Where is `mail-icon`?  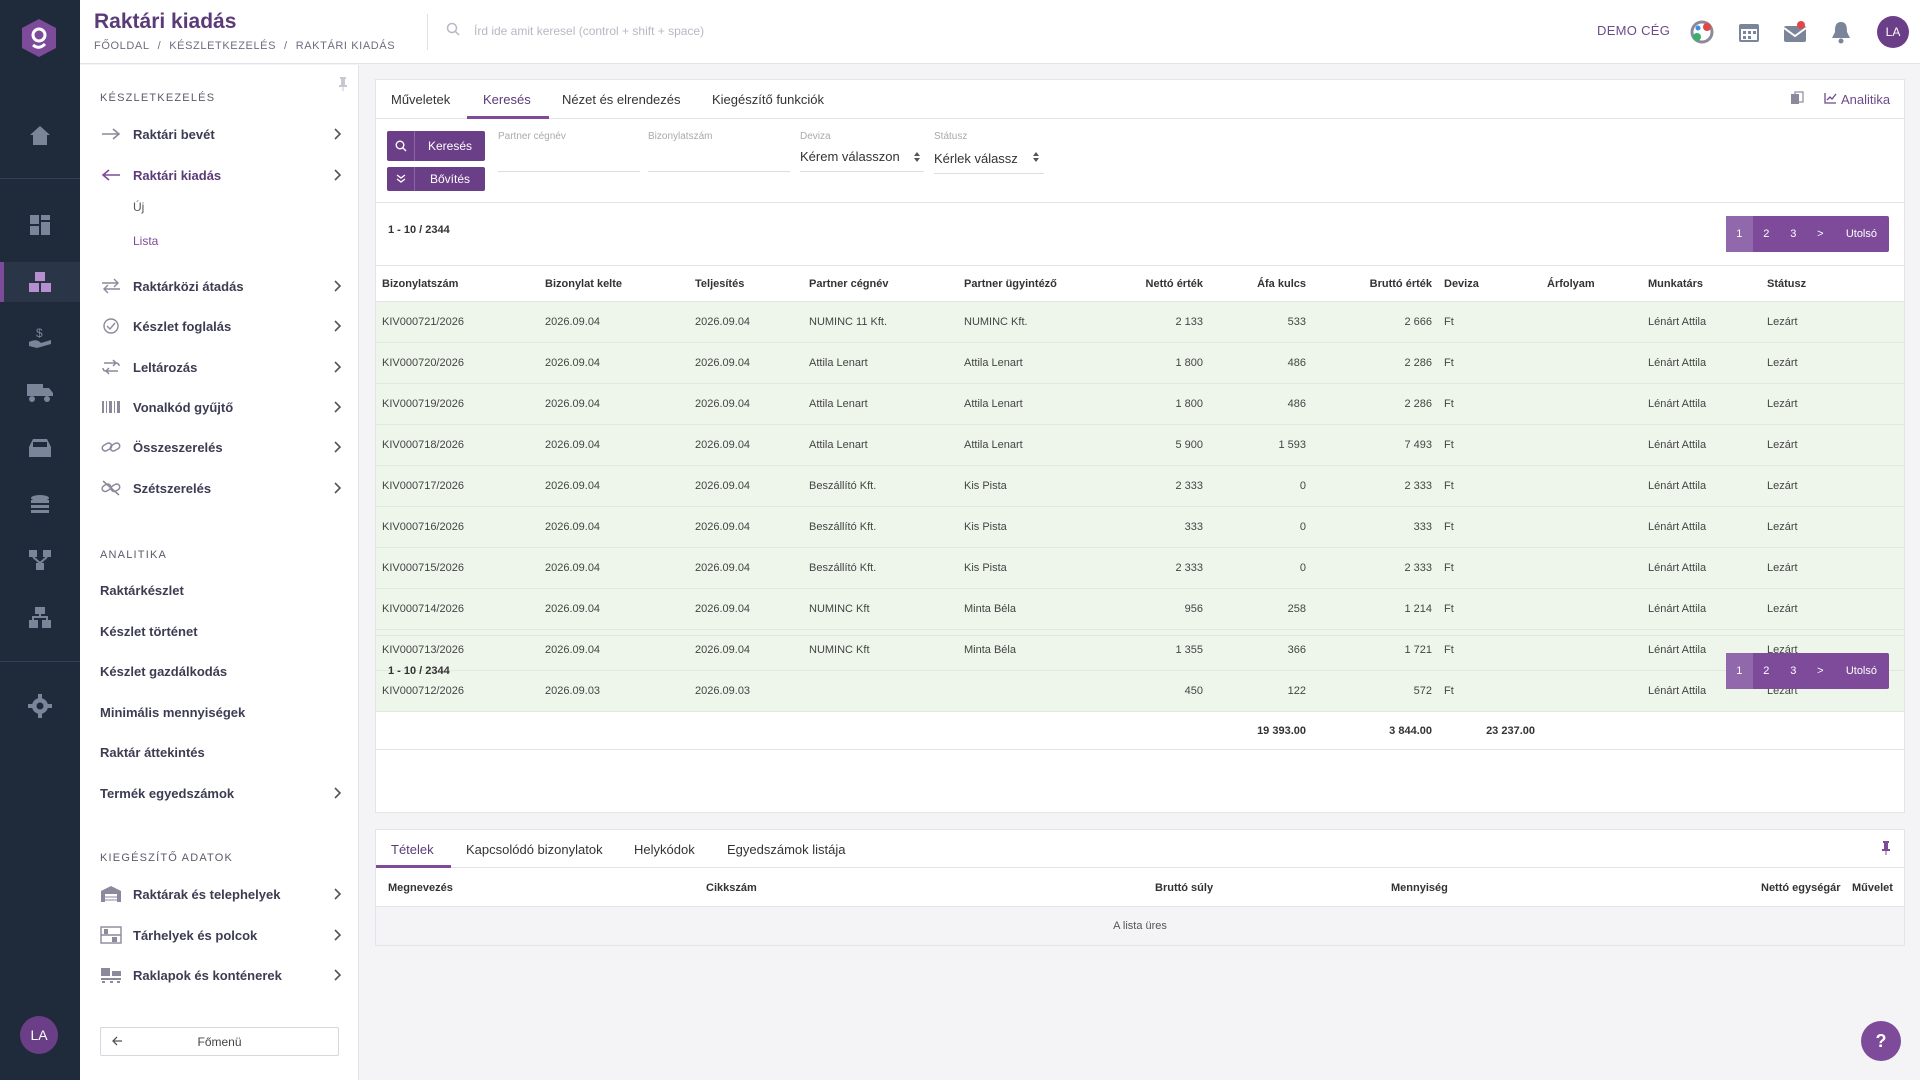 mail-icon is located at coordinates (1795, 32).